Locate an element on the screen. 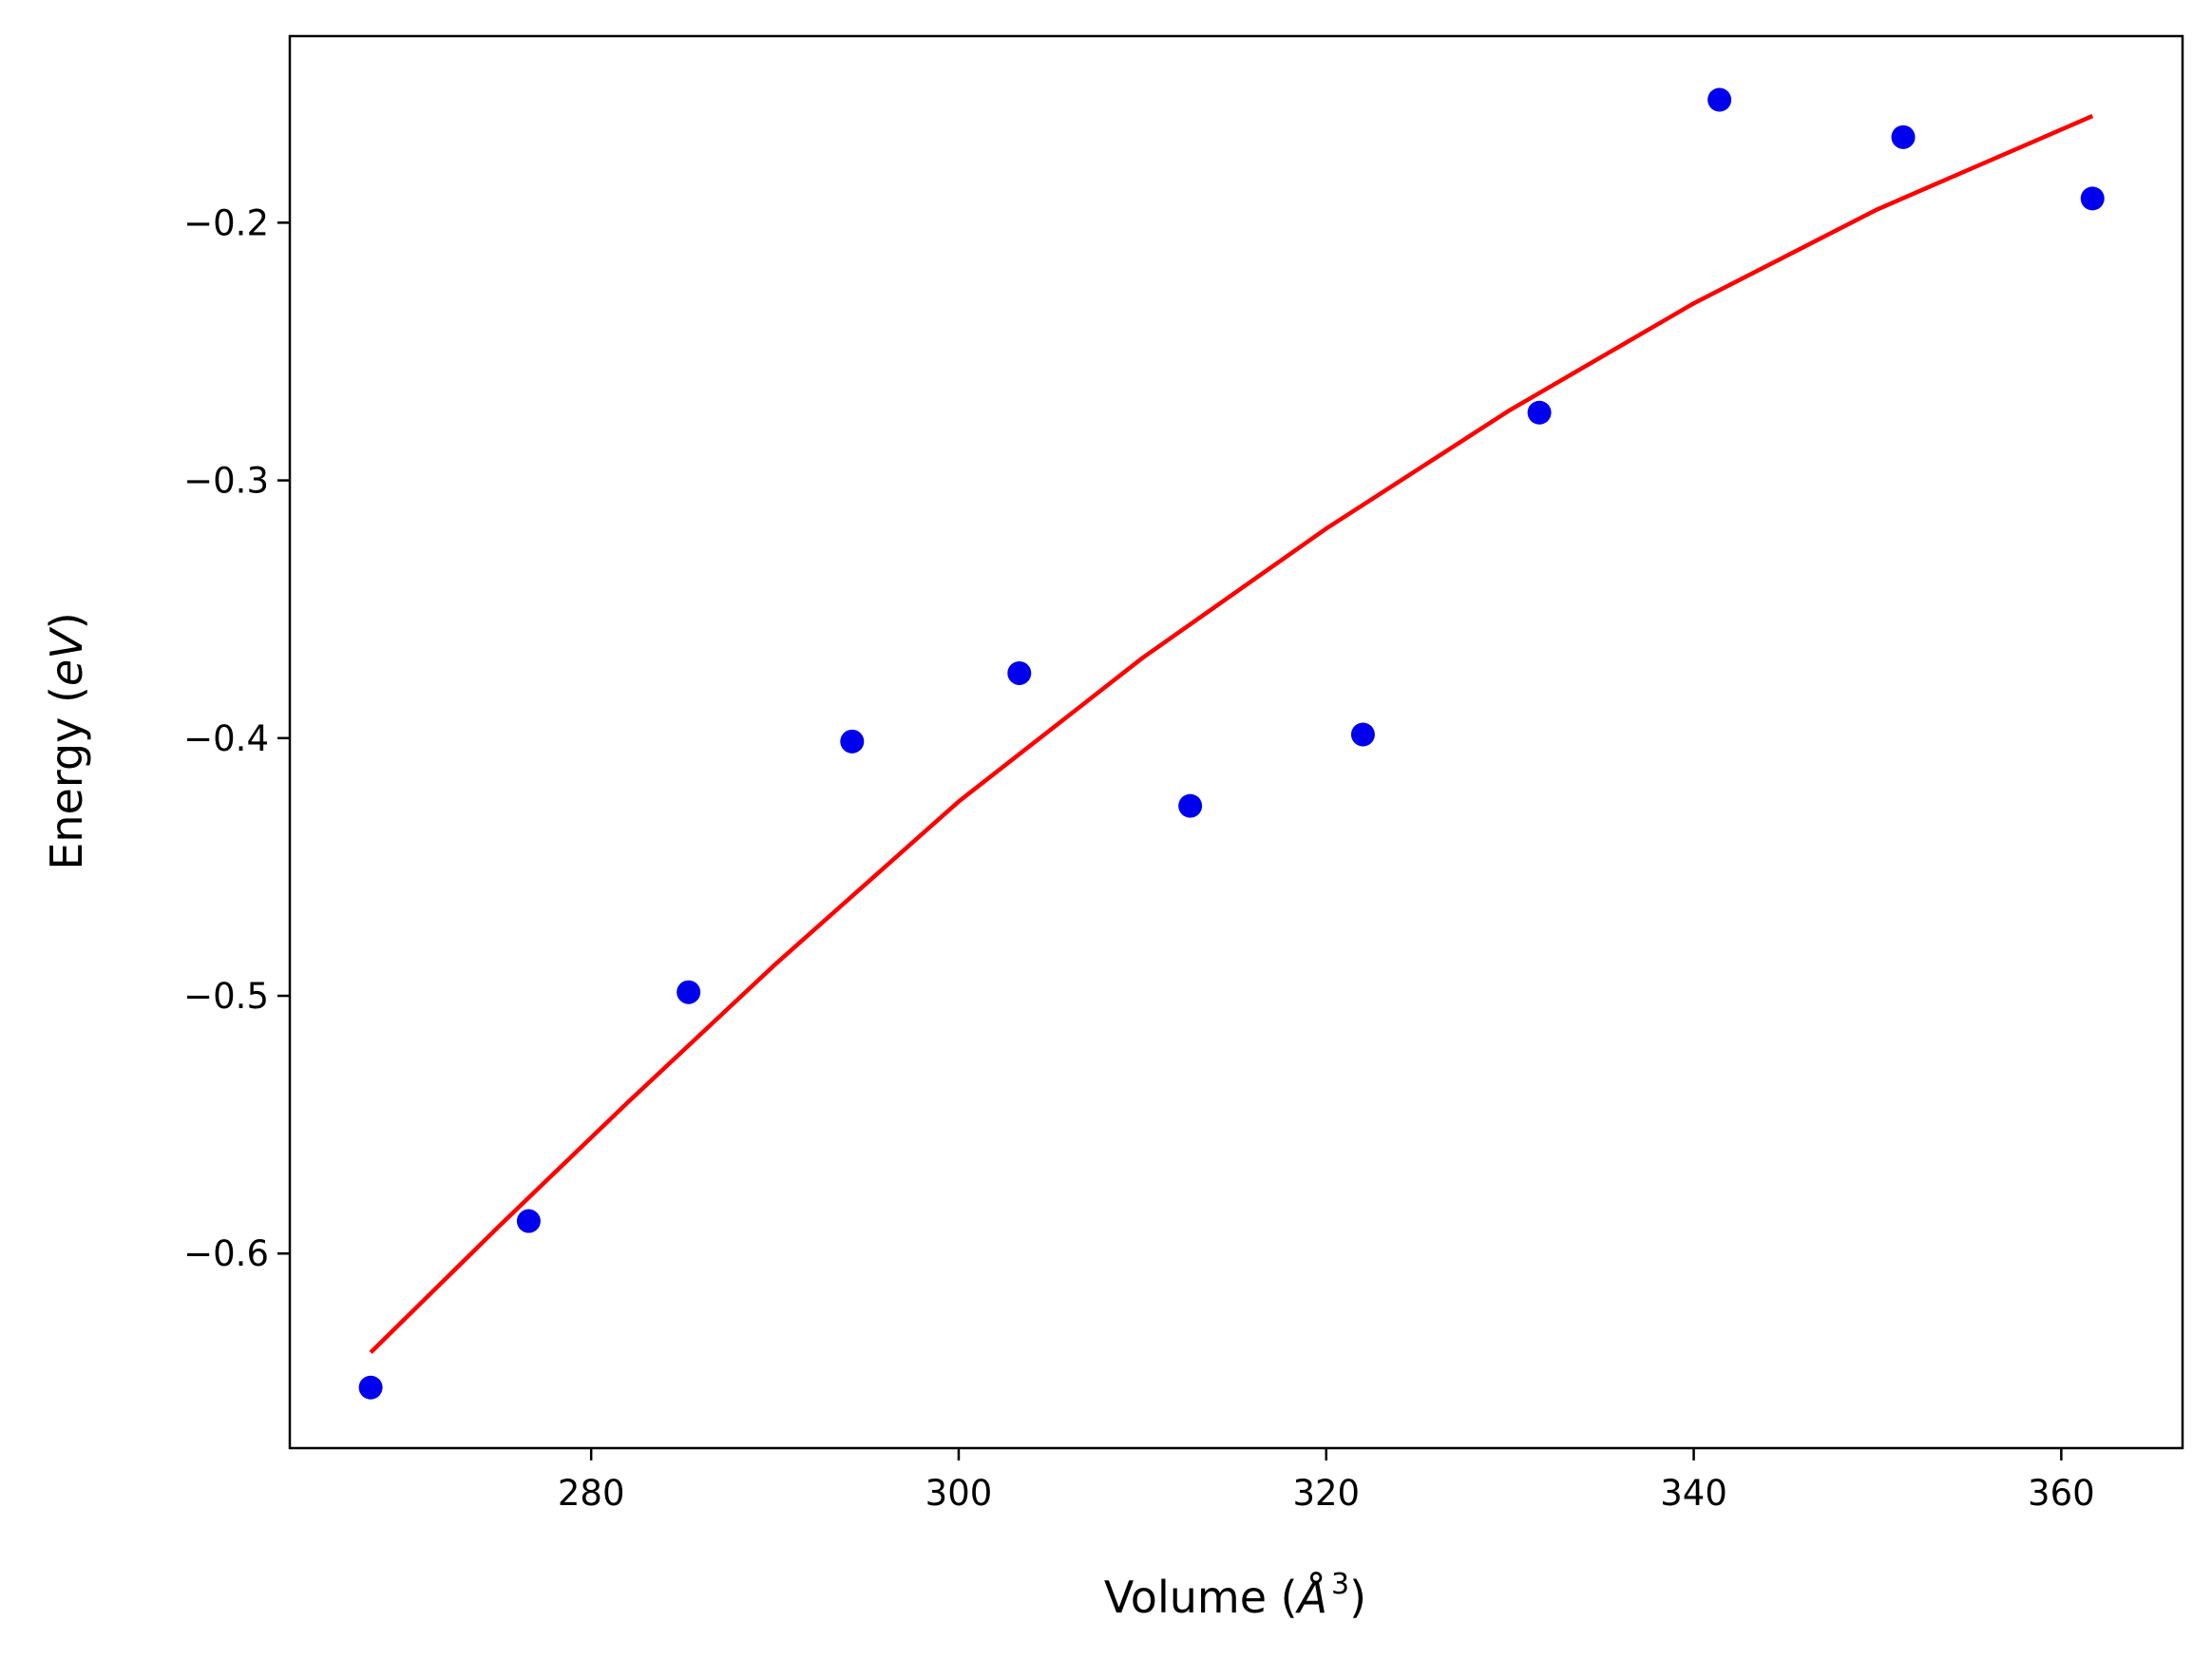  x-tick-label-320: 320 is located at coordinates (1326, 1493).